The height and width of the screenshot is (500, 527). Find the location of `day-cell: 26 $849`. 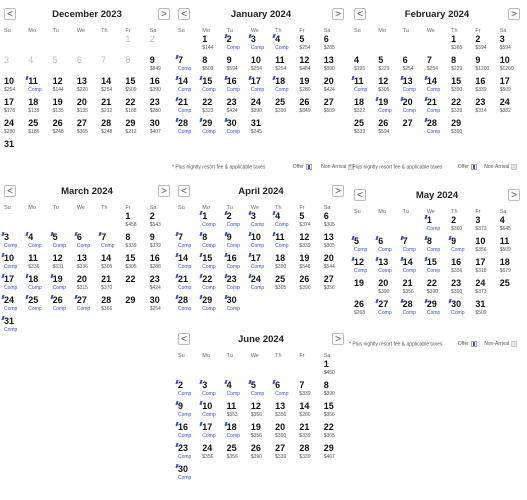

day-cell: 26 $849 is located at coordinates (309, 107).